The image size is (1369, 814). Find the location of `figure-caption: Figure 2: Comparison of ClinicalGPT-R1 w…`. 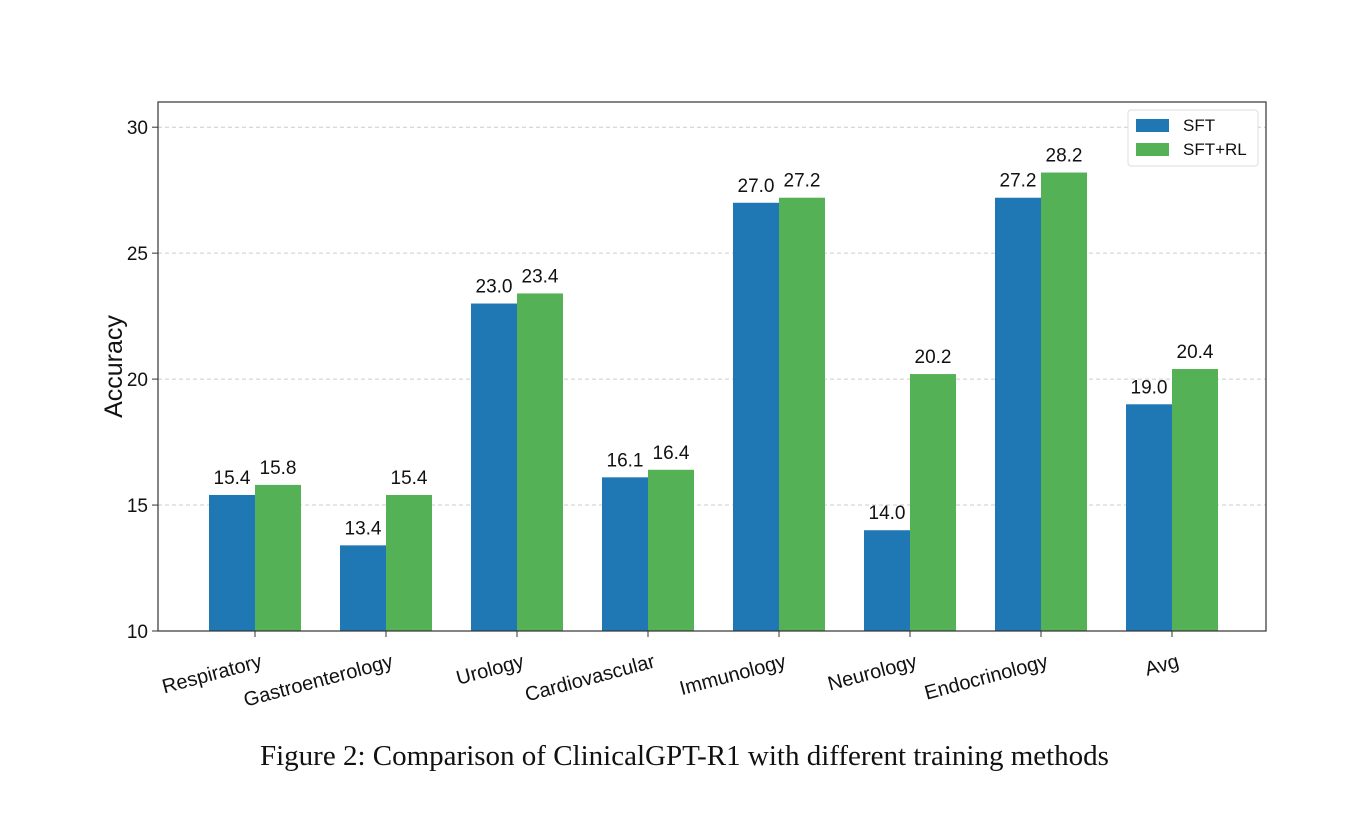

figure-caption: Figure 2: Comparison of ClinicalGPT-R1 w… is located at coordinates (684, 756).